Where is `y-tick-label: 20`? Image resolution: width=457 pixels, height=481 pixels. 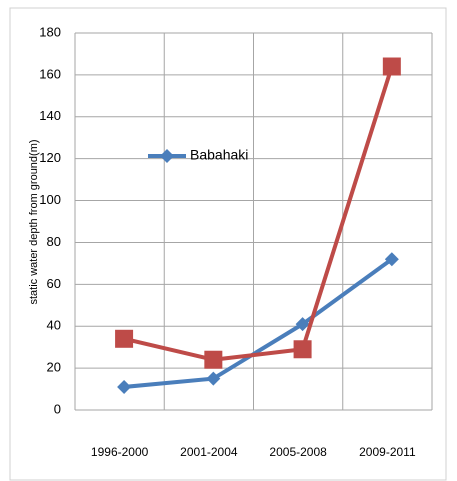
y-tick-label: 20 is located at coordinates (54, 367).